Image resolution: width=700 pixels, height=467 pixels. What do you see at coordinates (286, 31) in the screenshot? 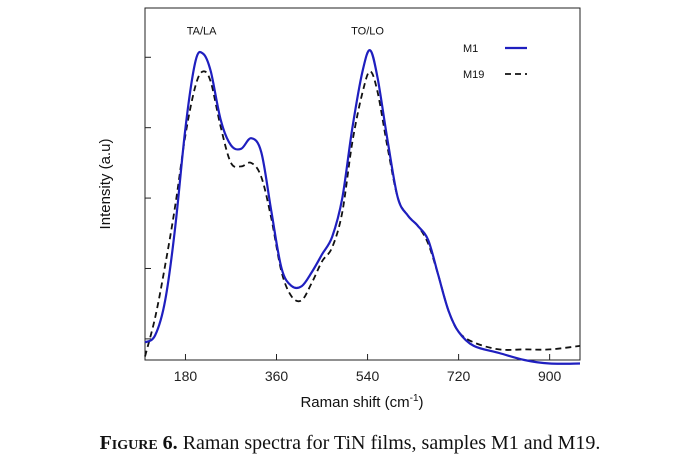
I see `annotations: TA/LA TO/LO` at bounding box center [286, 31].